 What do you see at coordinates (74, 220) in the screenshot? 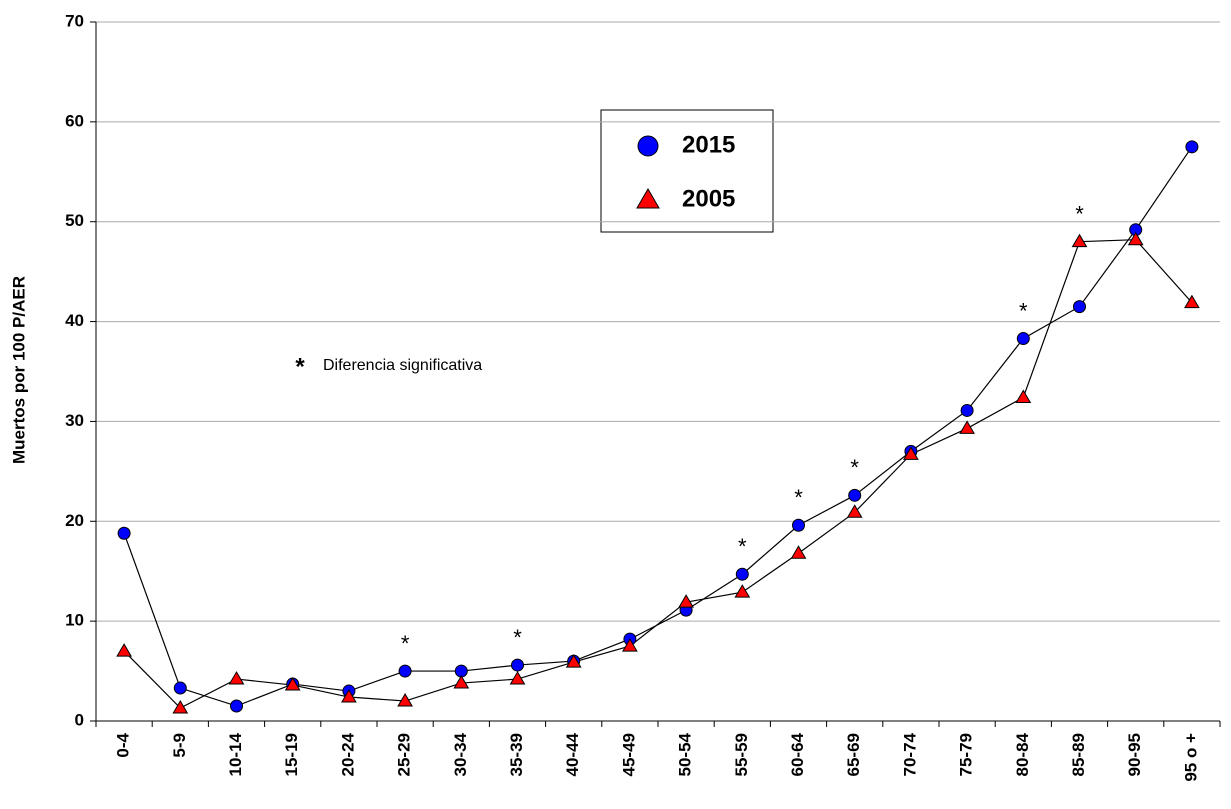
I see `y-tick-label: 50` at bounding box center [74, 220].